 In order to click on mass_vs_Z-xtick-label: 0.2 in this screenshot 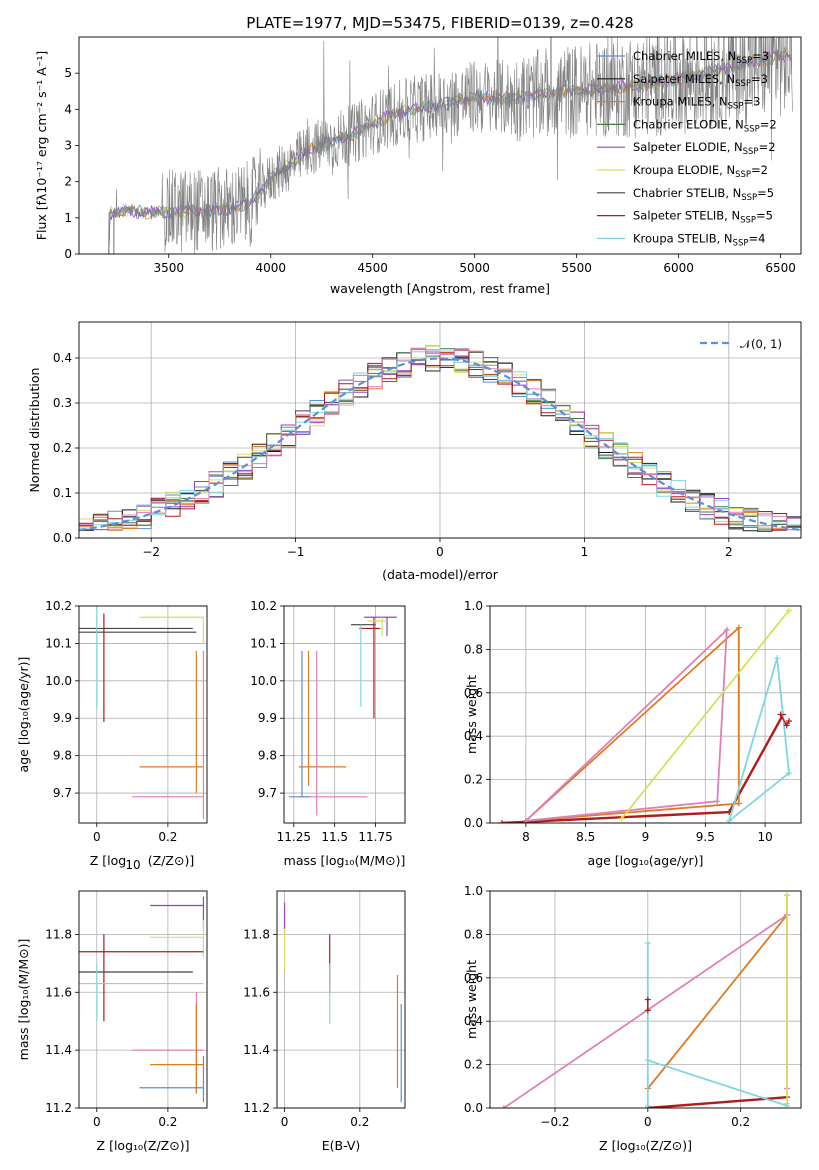, I will do `click(167, 1122)`.